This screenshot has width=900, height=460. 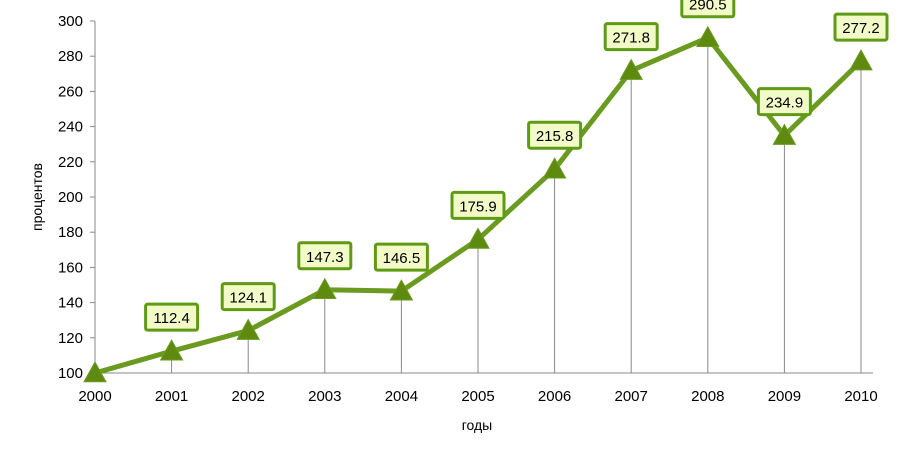 What do you see at coordinates (554, 396) in the screenshot?
I see `x-tick-label: 2006` at bounding box center [554, 396].